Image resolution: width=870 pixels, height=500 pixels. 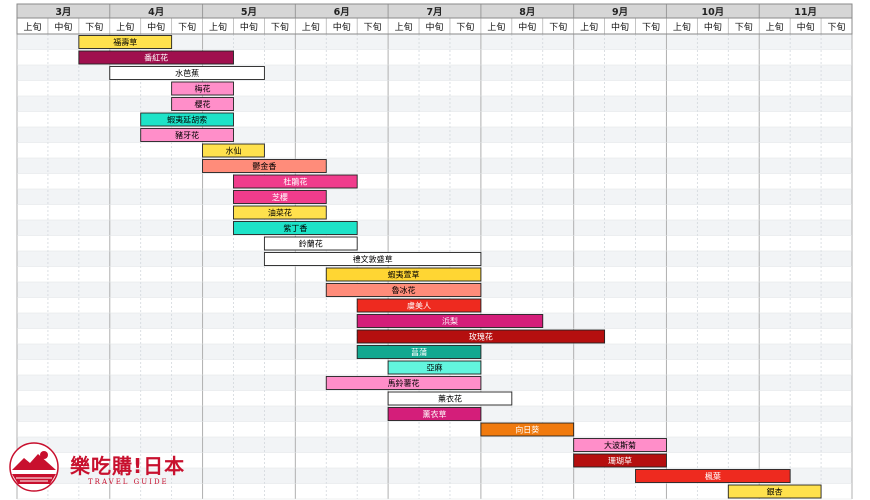 I want to click on month-header-bg, so click(x=434, y=11).